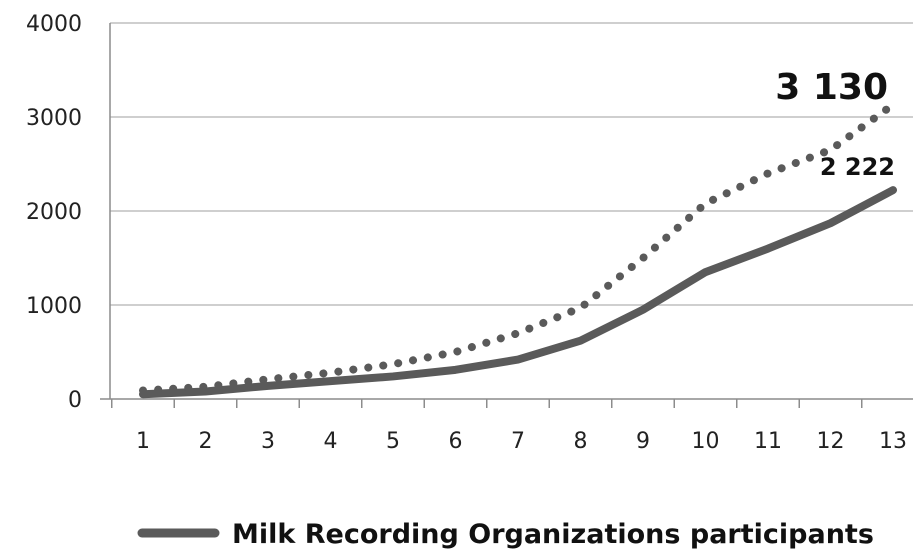 The height and width of the screenshot is (550, 917). What do you see at coordinates (54, 24) in the screenshot?
I see `y-tick-label: 4000` at bounding box center [54, 24].